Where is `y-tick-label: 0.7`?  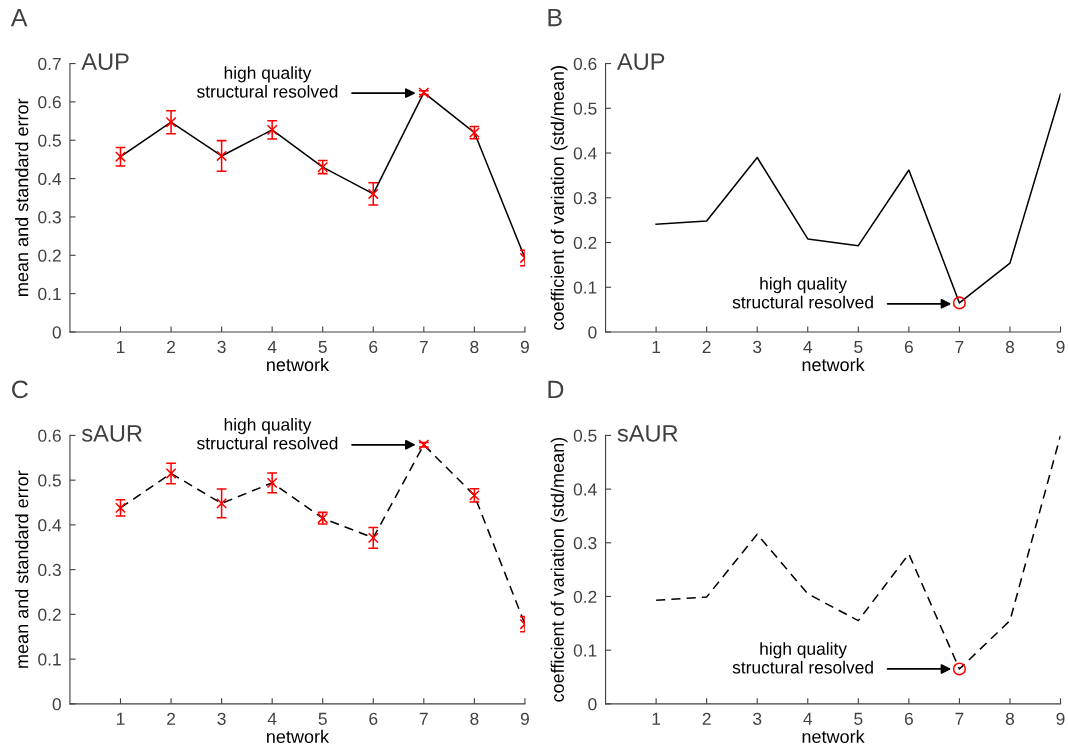 y-tick-label: 0.7 is located at coordinates (49, 64).